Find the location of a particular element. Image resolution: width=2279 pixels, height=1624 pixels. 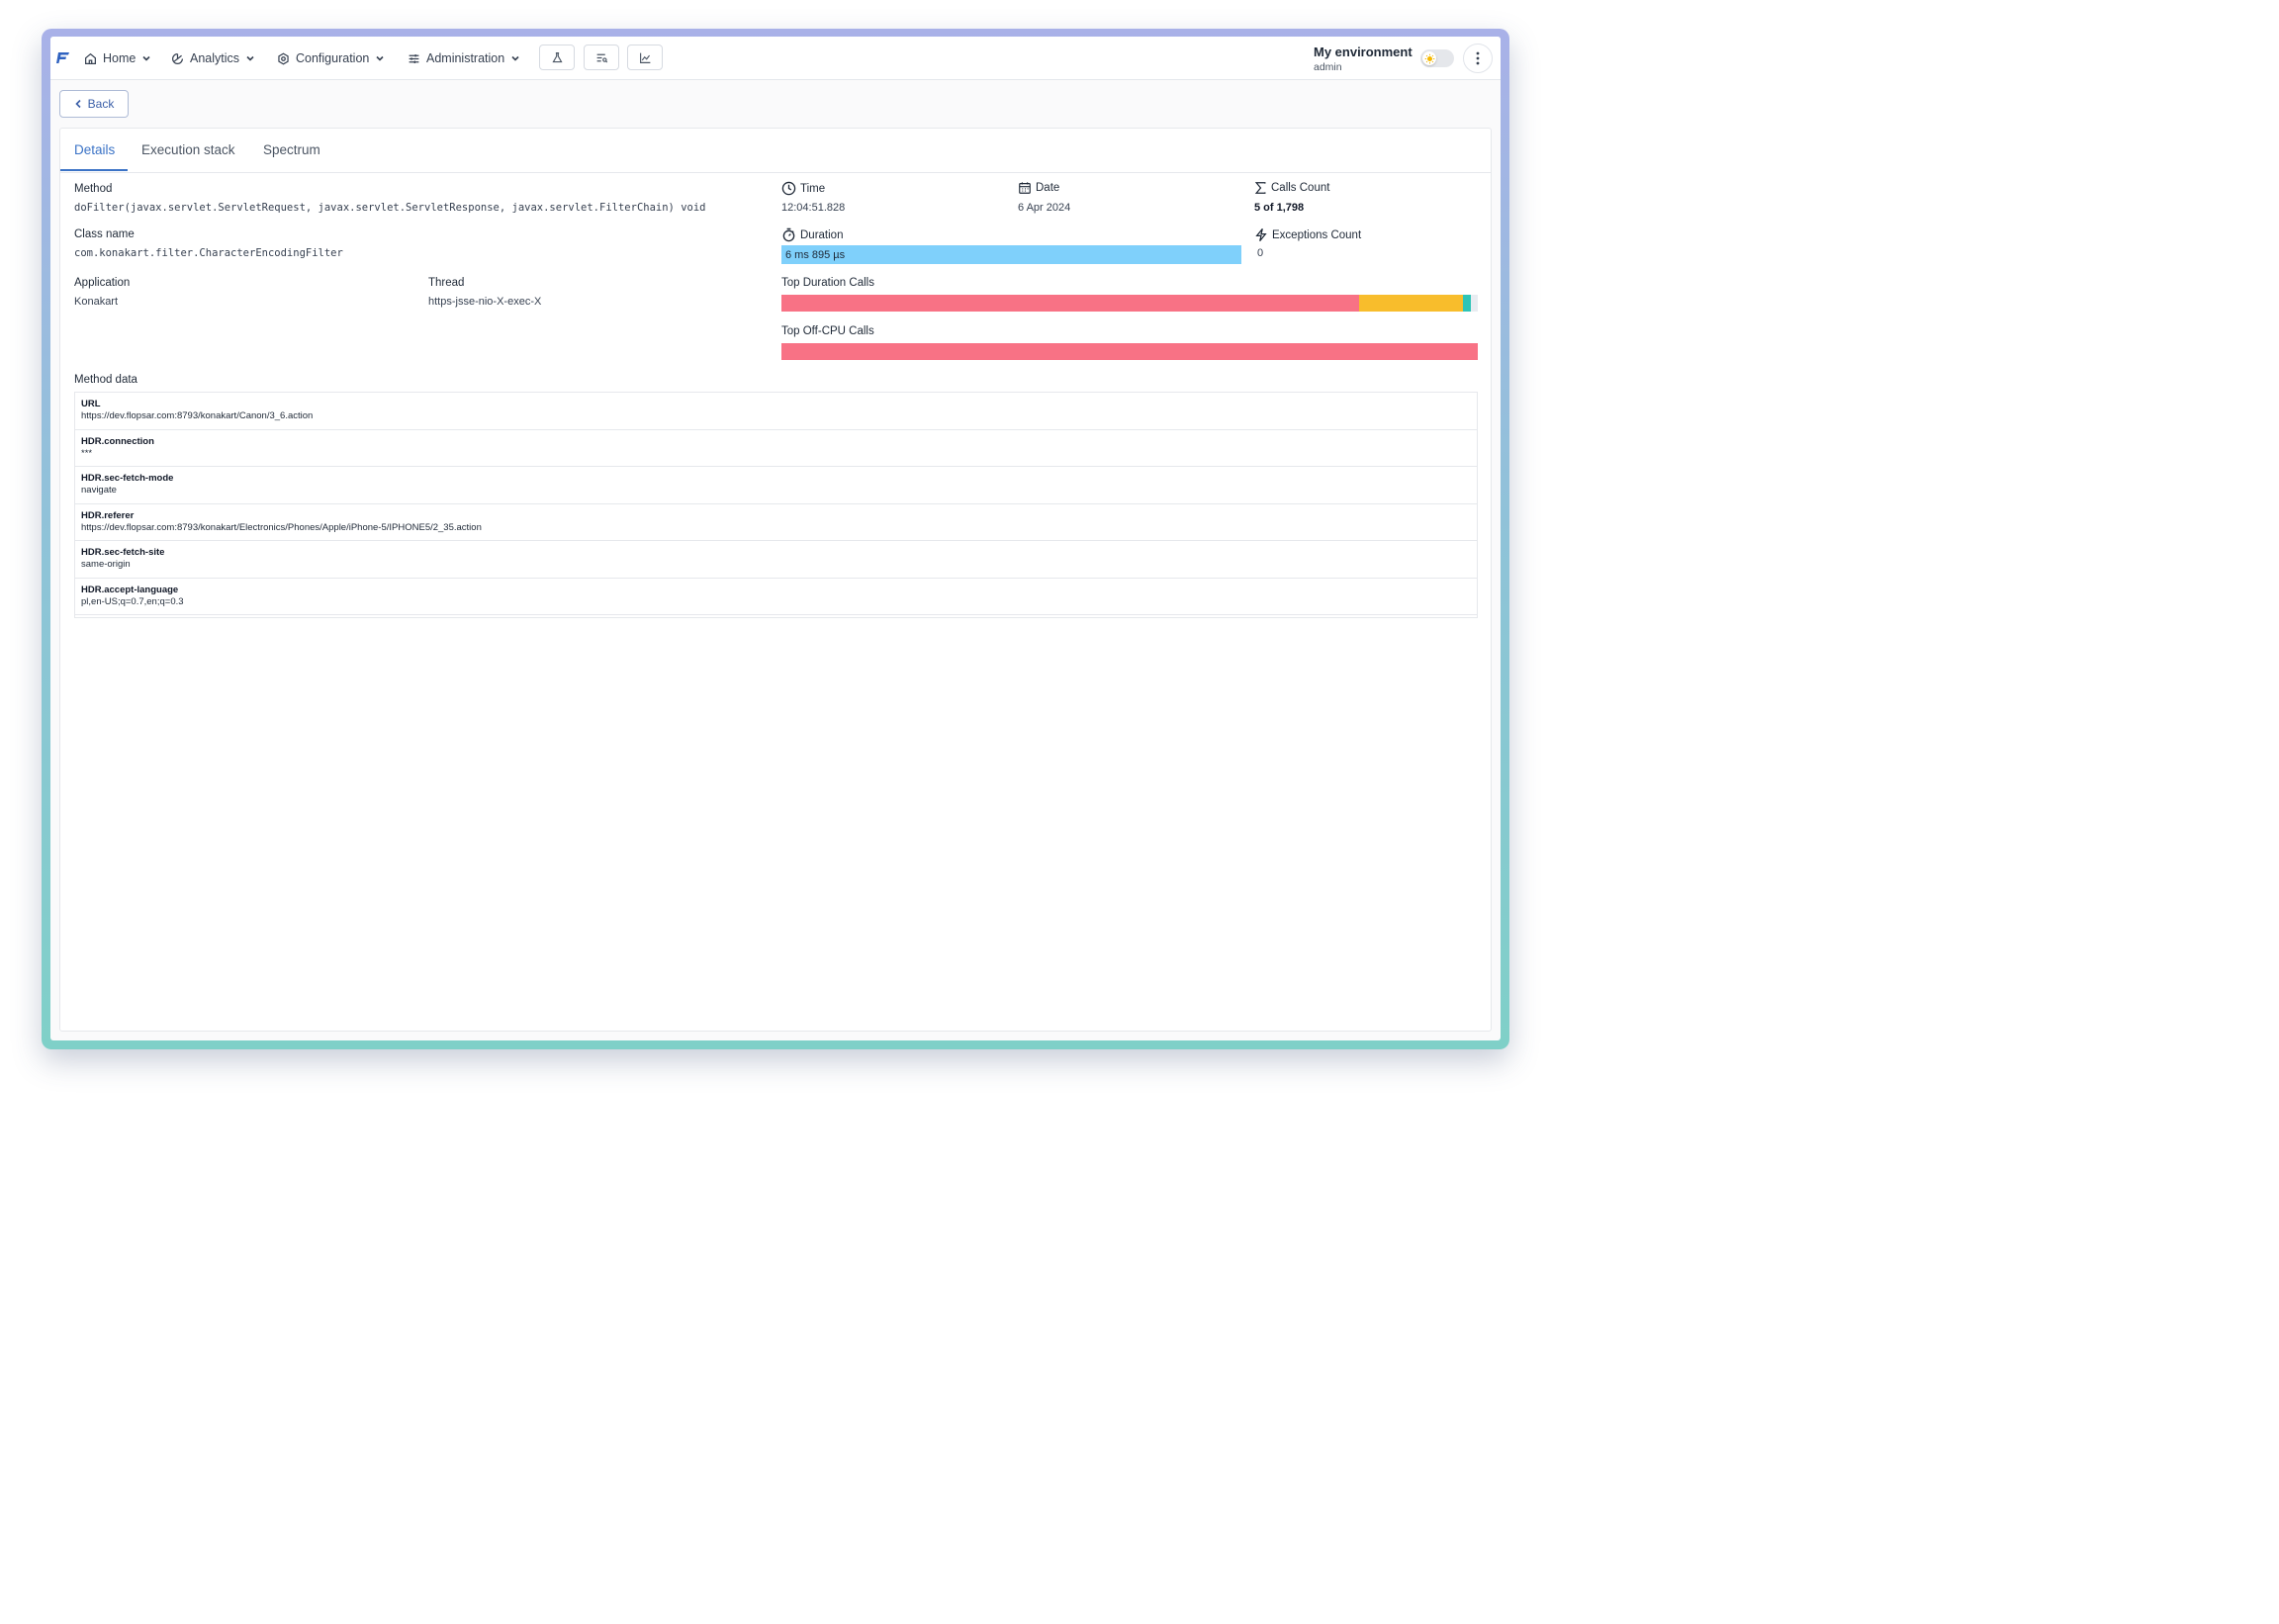

duration-value: 6 ms 895 µs is located at coordinates (815, 254).